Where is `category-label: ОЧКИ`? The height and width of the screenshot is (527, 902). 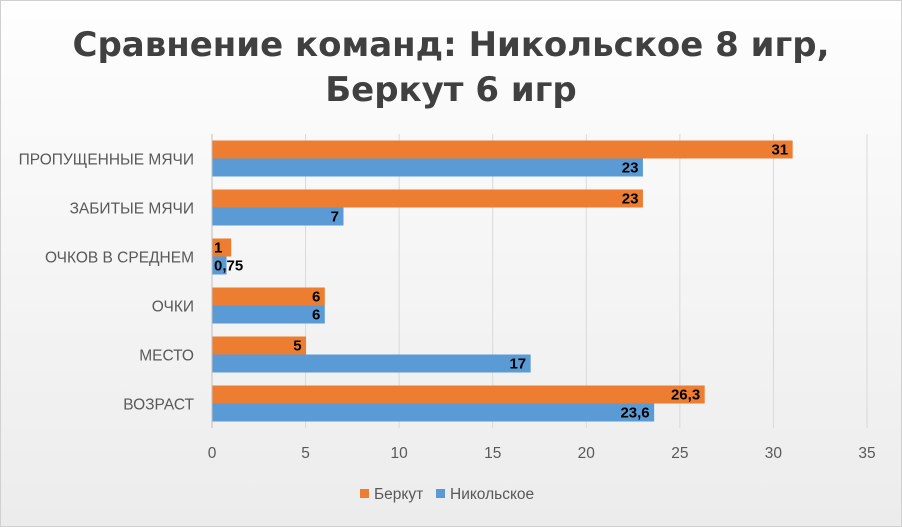 category-label: ОЧКИ is located at coordinates (173, 307).